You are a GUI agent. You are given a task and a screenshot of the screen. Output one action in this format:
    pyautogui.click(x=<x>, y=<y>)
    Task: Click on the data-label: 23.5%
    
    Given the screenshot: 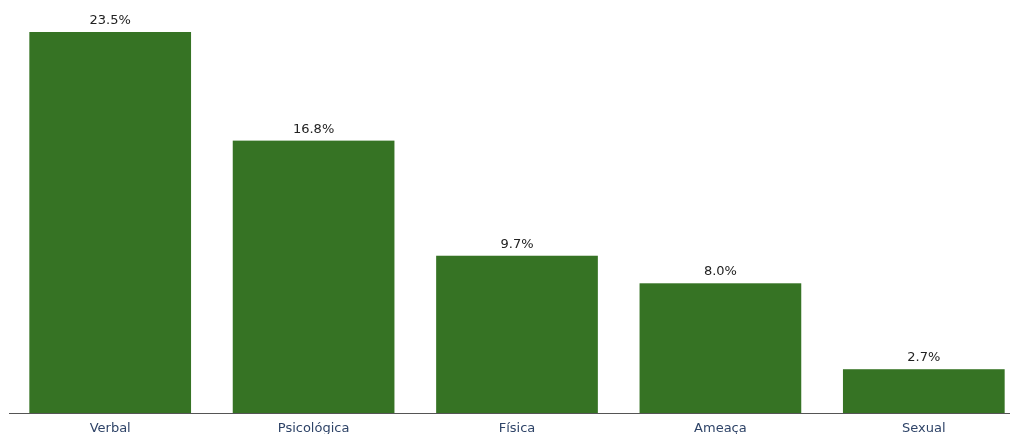 What is the action you would take?
    pyautogui.click(x=110, y=19)
    